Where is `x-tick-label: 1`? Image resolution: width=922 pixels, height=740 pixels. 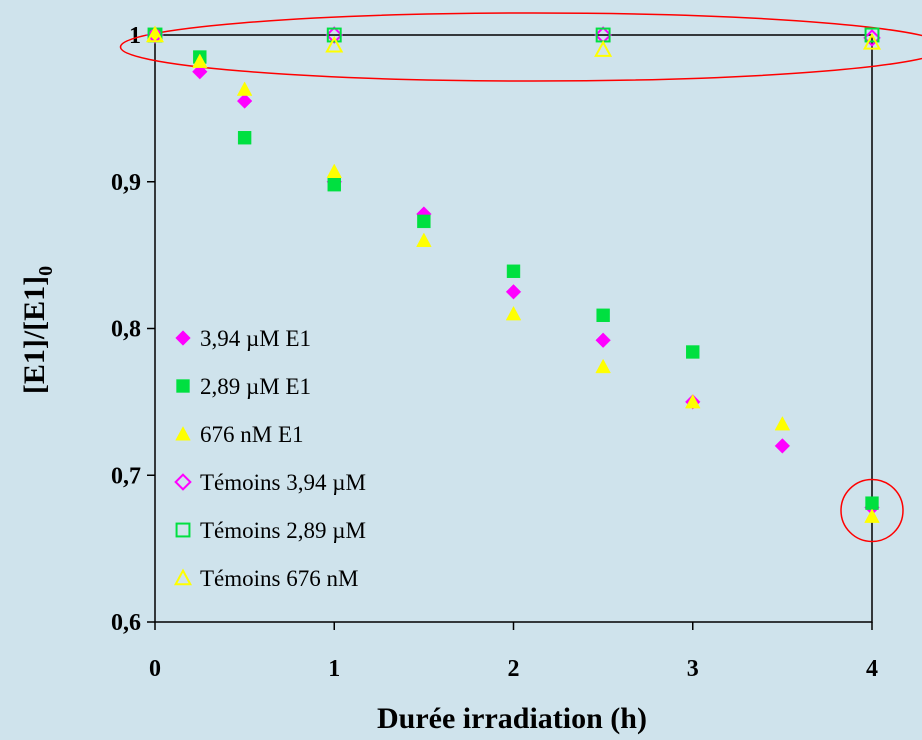 x-tick-label: 1 is located at coordinates (334, 669).